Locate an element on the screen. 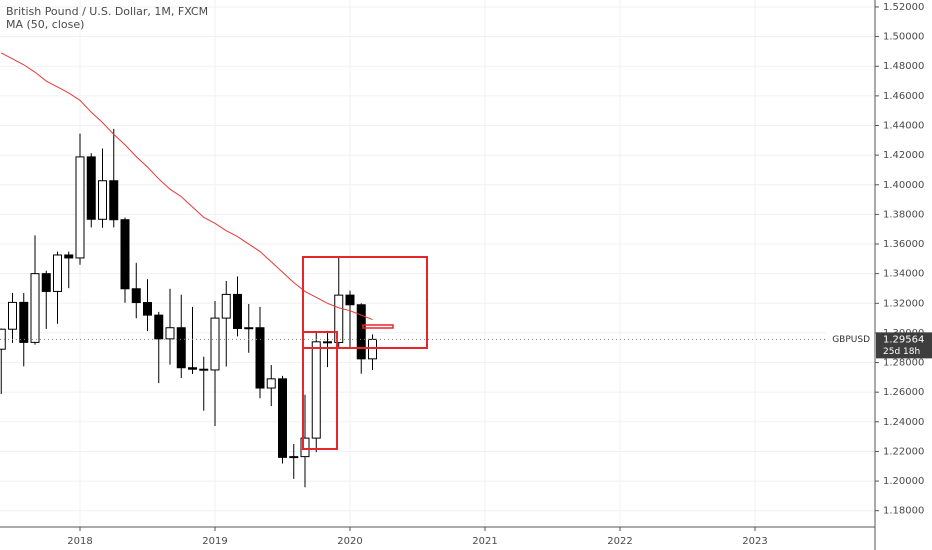 This screenshot has width=932, height=550. y-tick-label: 1.48000 is located at coordinates (903, 66).